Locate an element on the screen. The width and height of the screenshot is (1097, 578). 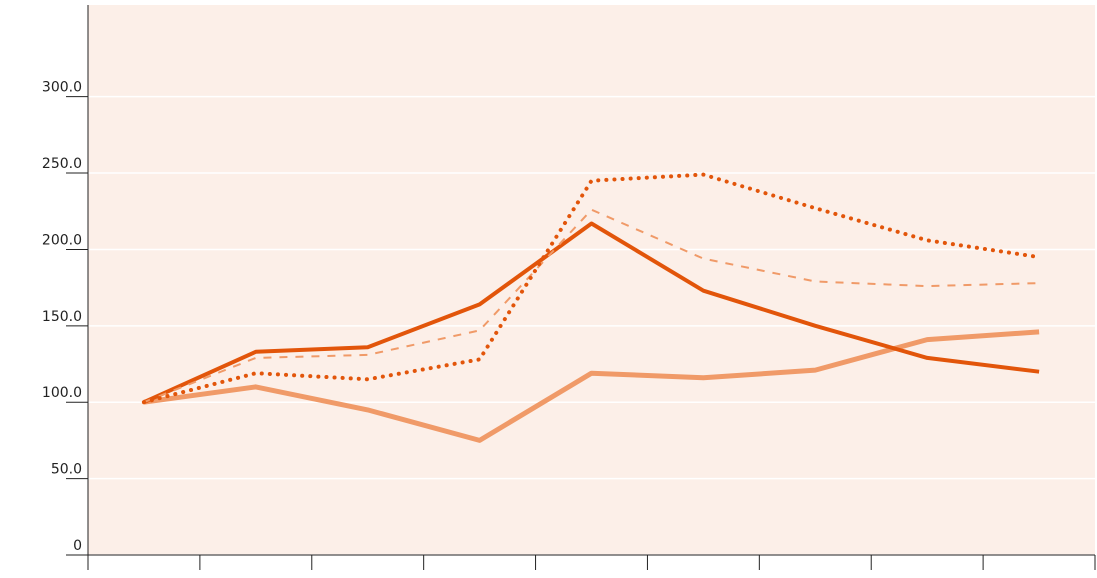
y-tick-label: 250.0 is located at coordinates (62, 164).